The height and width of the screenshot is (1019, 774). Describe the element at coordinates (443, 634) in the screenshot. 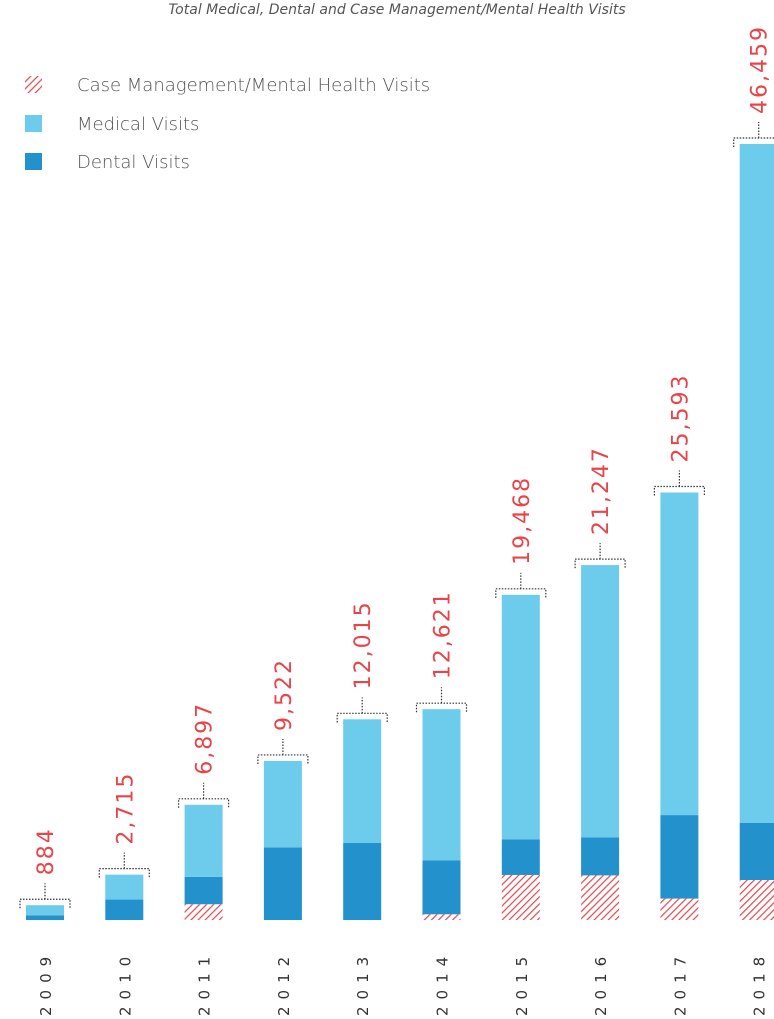

I see `total-label: 12,621` at that location.